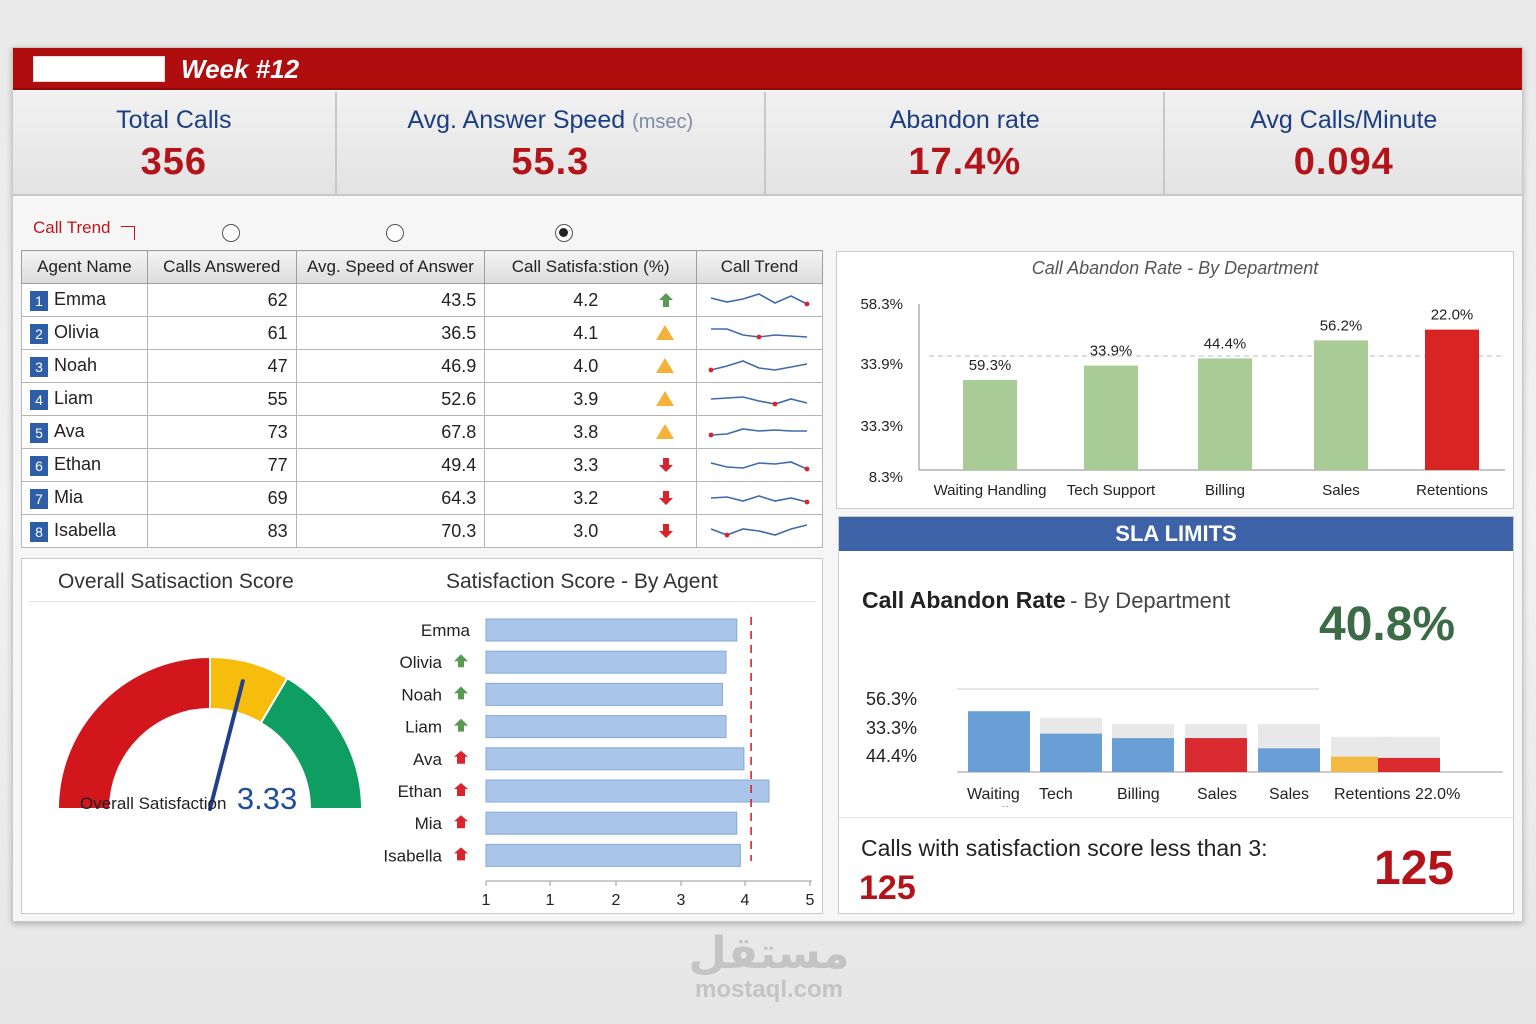 This screenshot has width=1536, height=1024. I want to click on table-row: 6 Ethan 77 49.4 3.3, so click(422, 465).